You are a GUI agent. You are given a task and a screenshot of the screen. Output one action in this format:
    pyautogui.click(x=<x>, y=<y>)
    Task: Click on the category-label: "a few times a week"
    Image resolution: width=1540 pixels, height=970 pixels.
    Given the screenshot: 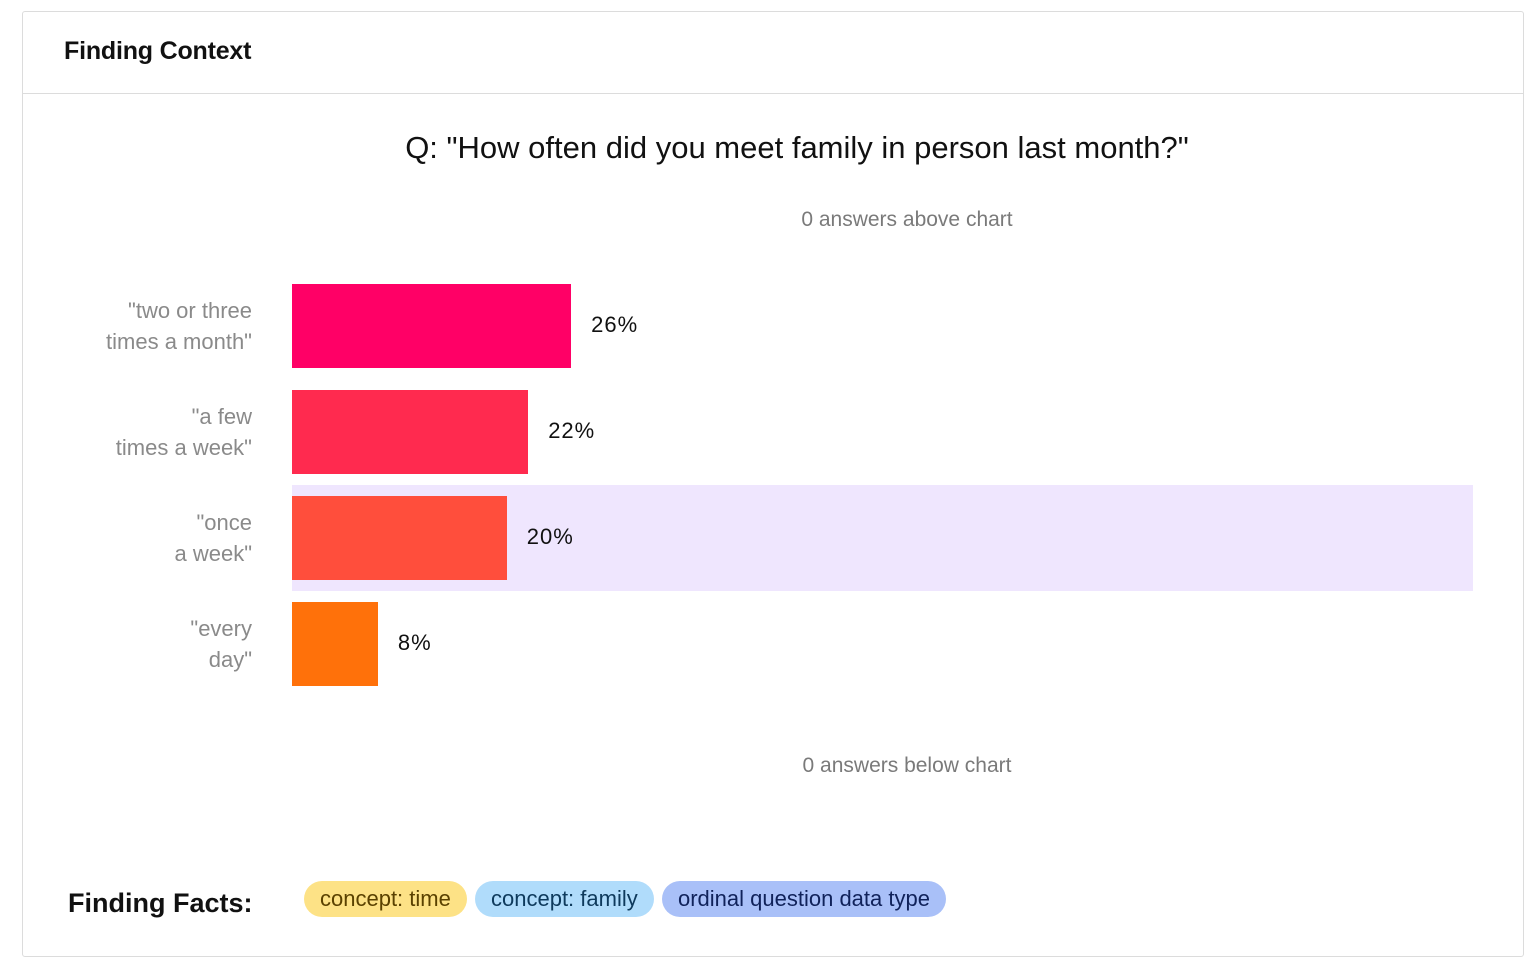 What is the action you would take?
    pyautogui.click(x=132, y=432)
    